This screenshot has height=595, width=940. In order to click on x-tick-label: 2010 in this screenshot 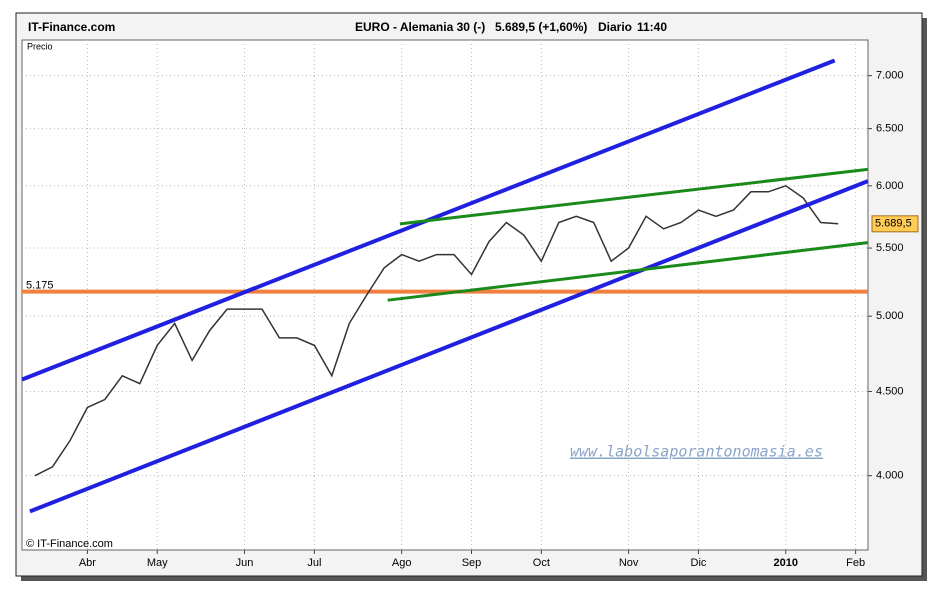, I will do `click(786, 563)`.